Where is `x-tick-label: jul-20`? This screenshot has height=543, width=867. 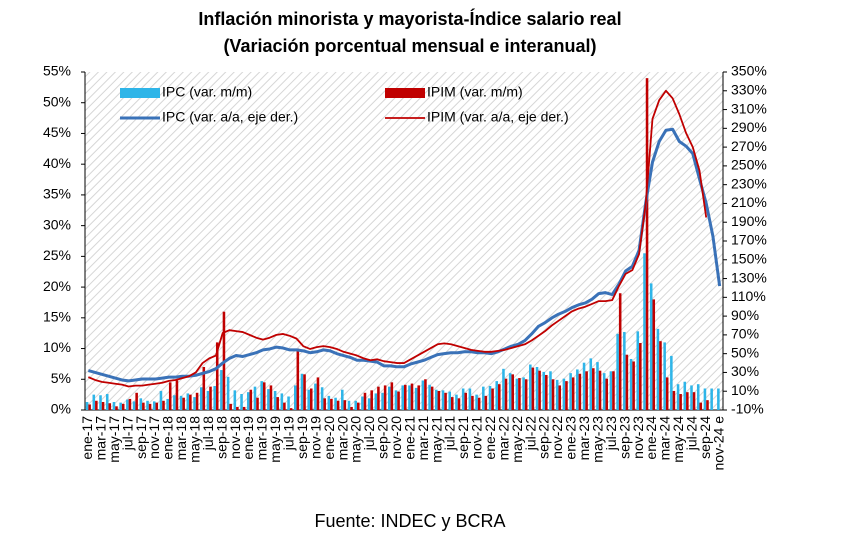 x-tick-label: jul-20 is located at coordinates (369, 433).